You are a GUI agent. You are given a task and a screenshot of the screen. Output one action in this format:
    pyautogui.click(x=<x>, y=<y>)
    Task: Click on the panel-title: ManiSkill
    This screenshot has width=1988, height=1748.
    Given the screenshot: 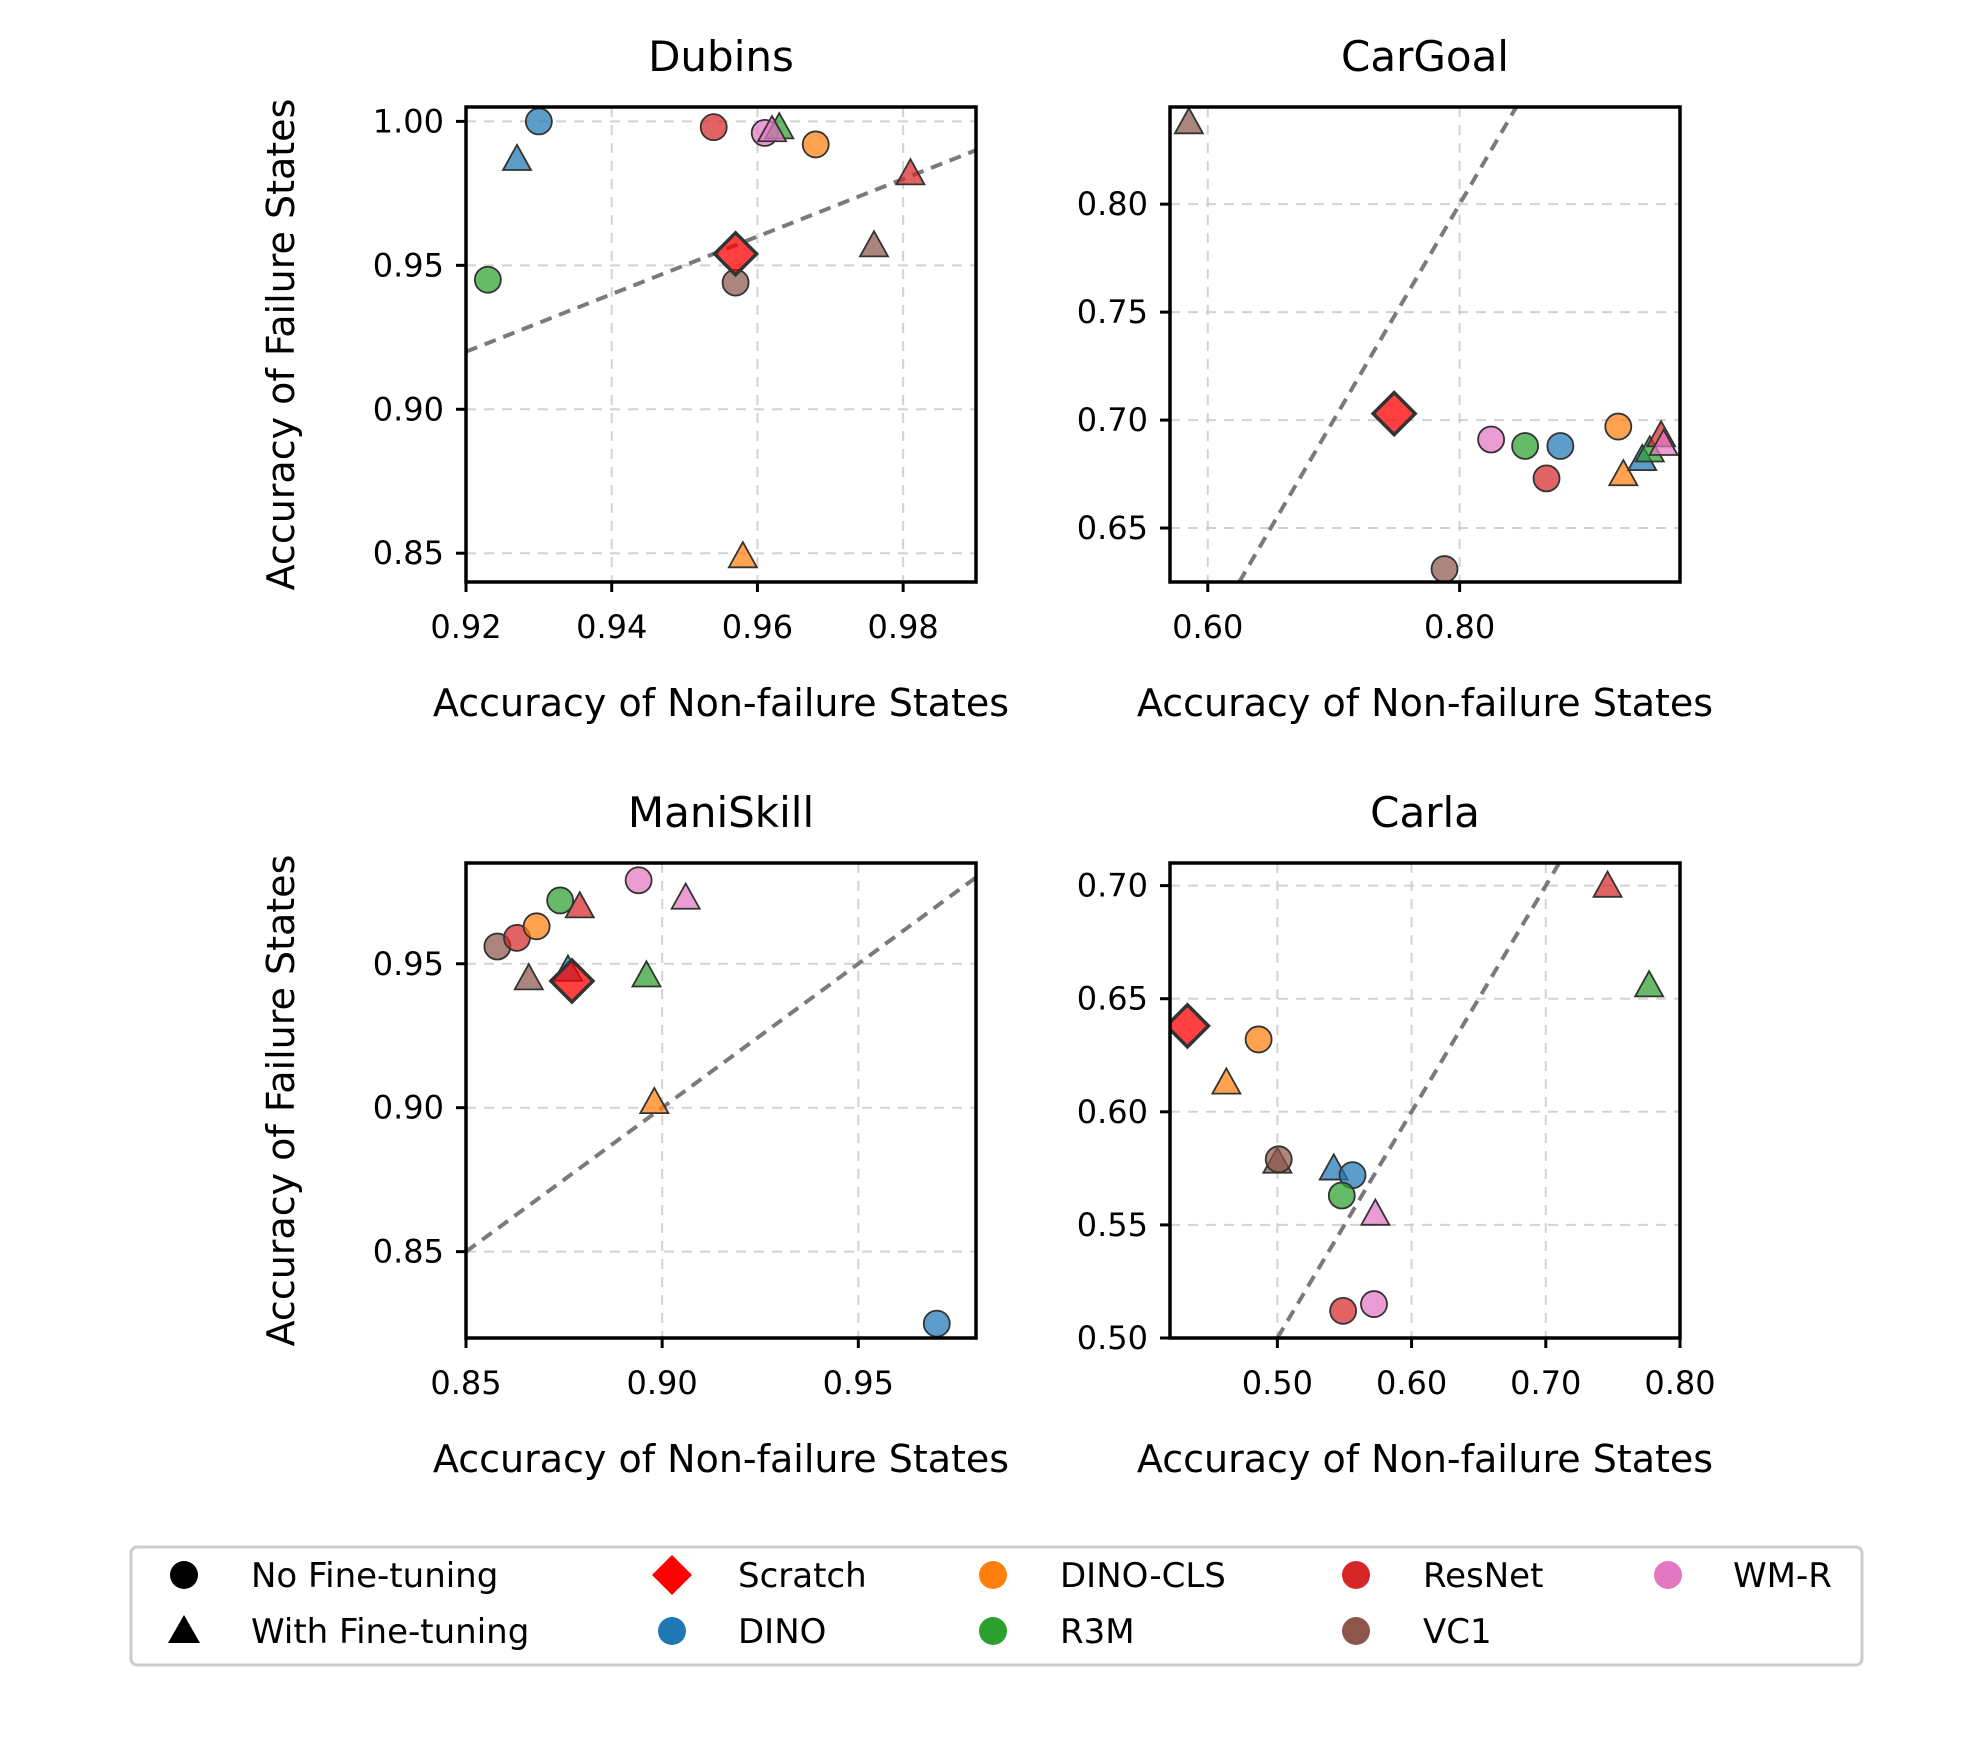 What is the action you would take?
    pyautogui.click(x=721, y=812)
    